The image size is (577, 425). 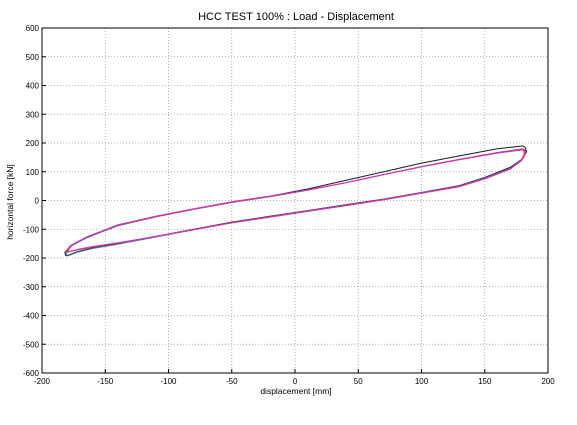 I want to click on x-tick-label: -50, so click(x=232, y=381).